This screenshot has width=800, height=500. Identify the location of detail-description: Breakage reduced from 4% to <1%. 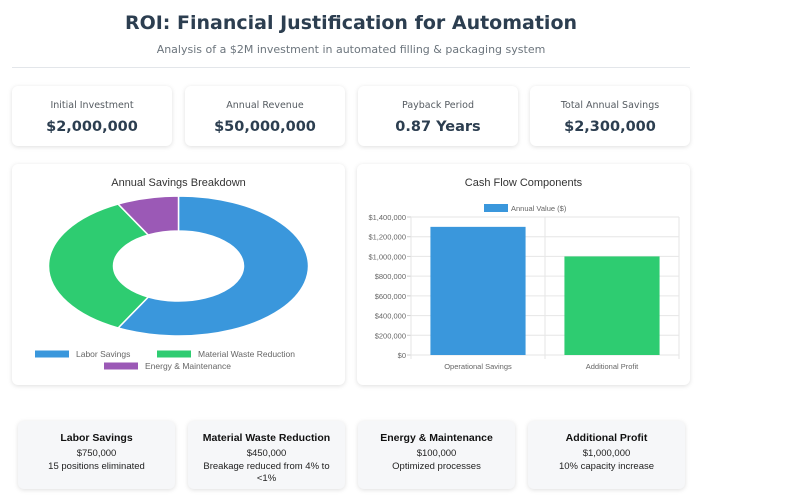
(266, 472).